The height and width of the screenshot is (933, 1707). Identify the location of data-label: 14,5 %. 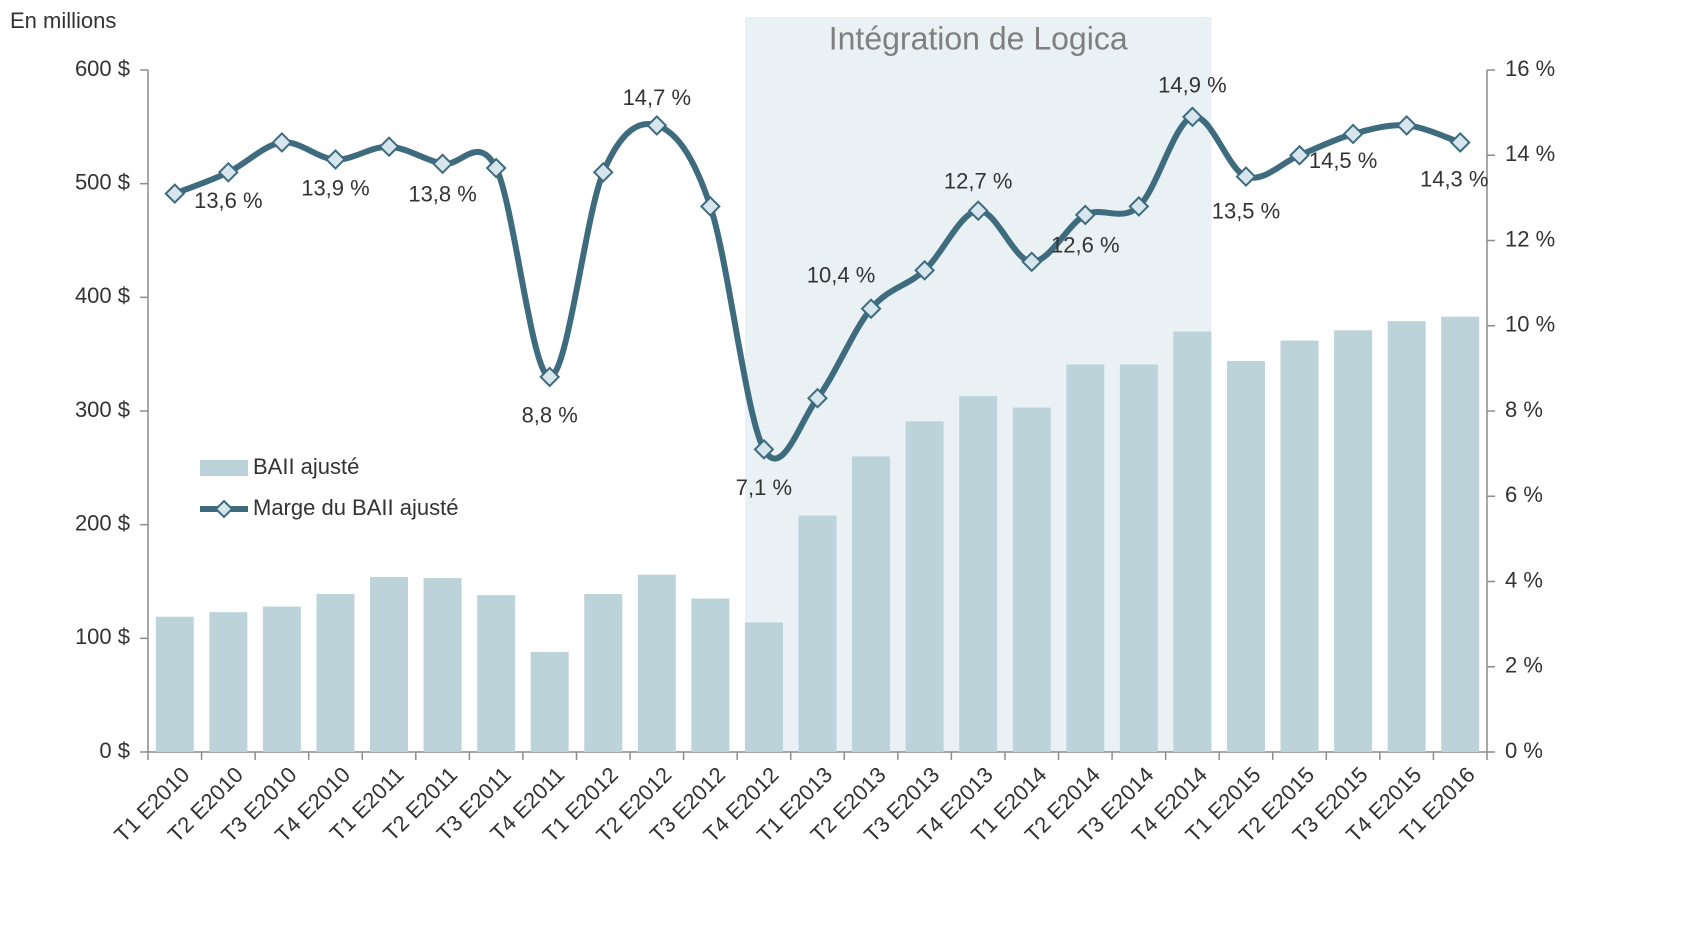
(1343, 160).